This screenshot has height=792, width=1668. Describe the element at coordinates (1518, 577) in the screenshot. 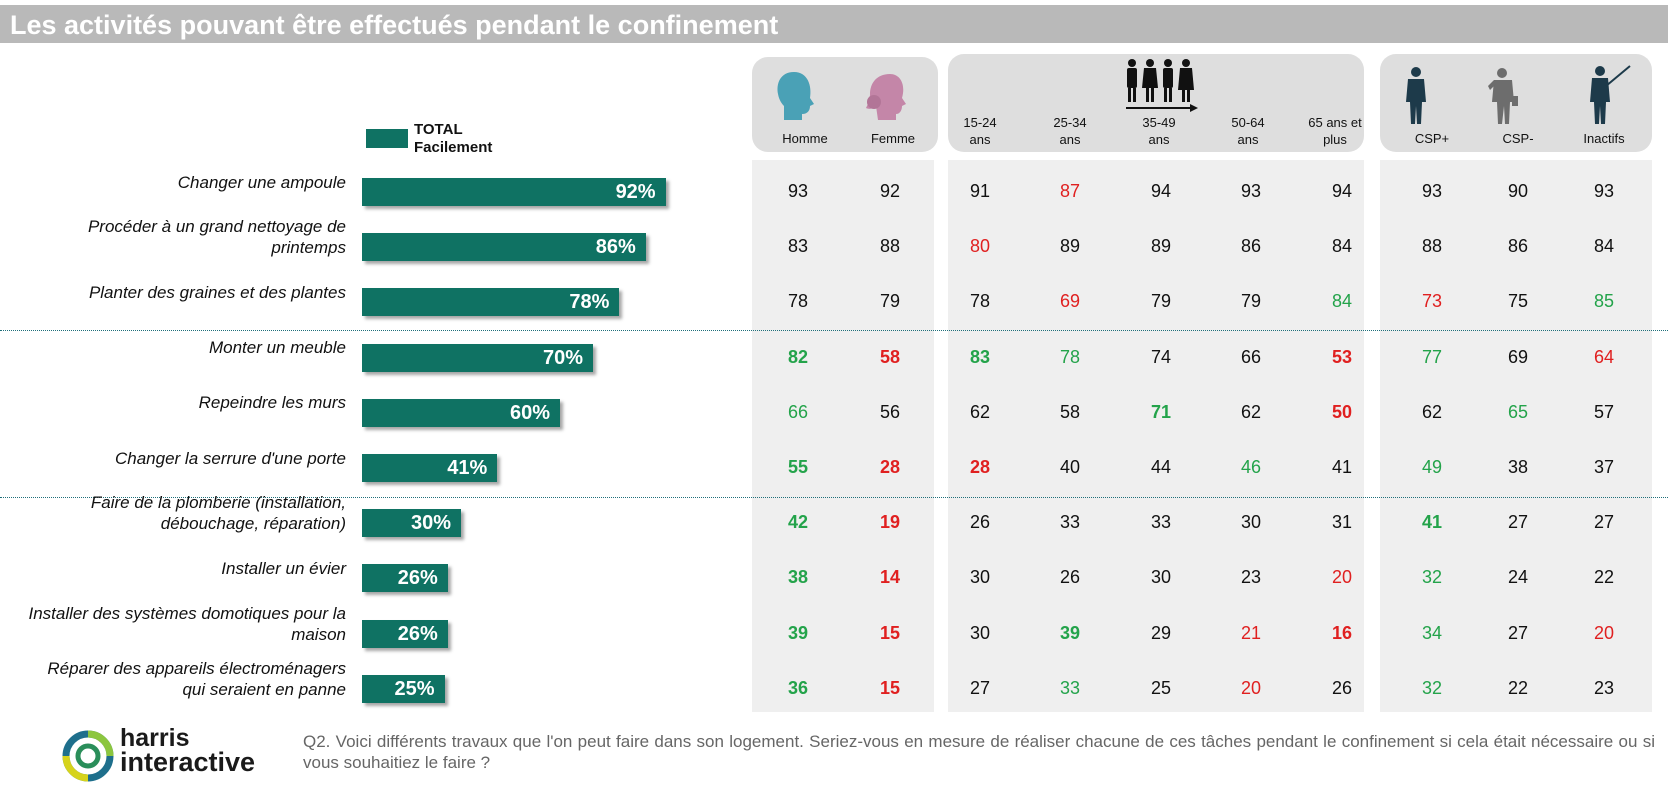

I see `table-cell: 24` at that location.